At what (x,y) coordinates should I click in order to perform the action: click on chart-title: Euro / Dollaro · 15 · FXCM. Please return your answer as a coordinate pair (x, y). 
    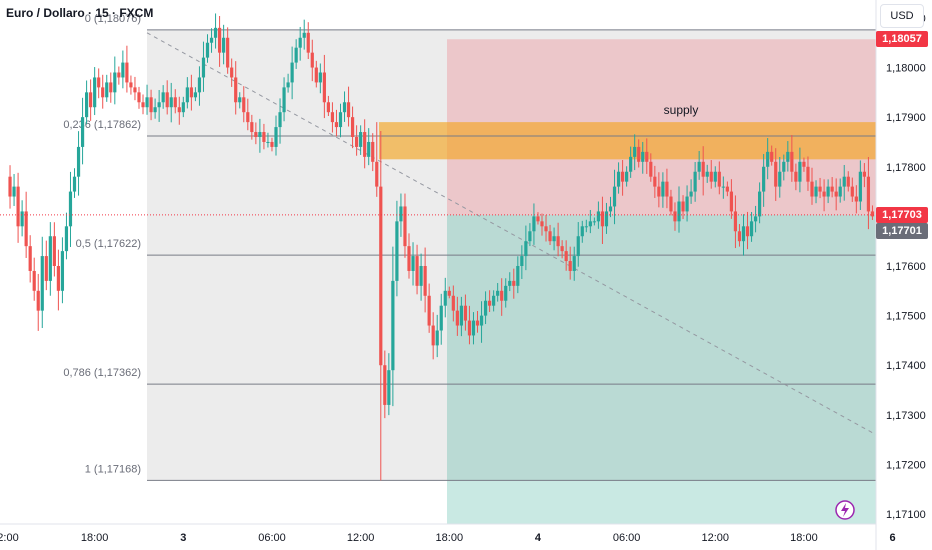
    Looking at the image, I should click on (80, 13).